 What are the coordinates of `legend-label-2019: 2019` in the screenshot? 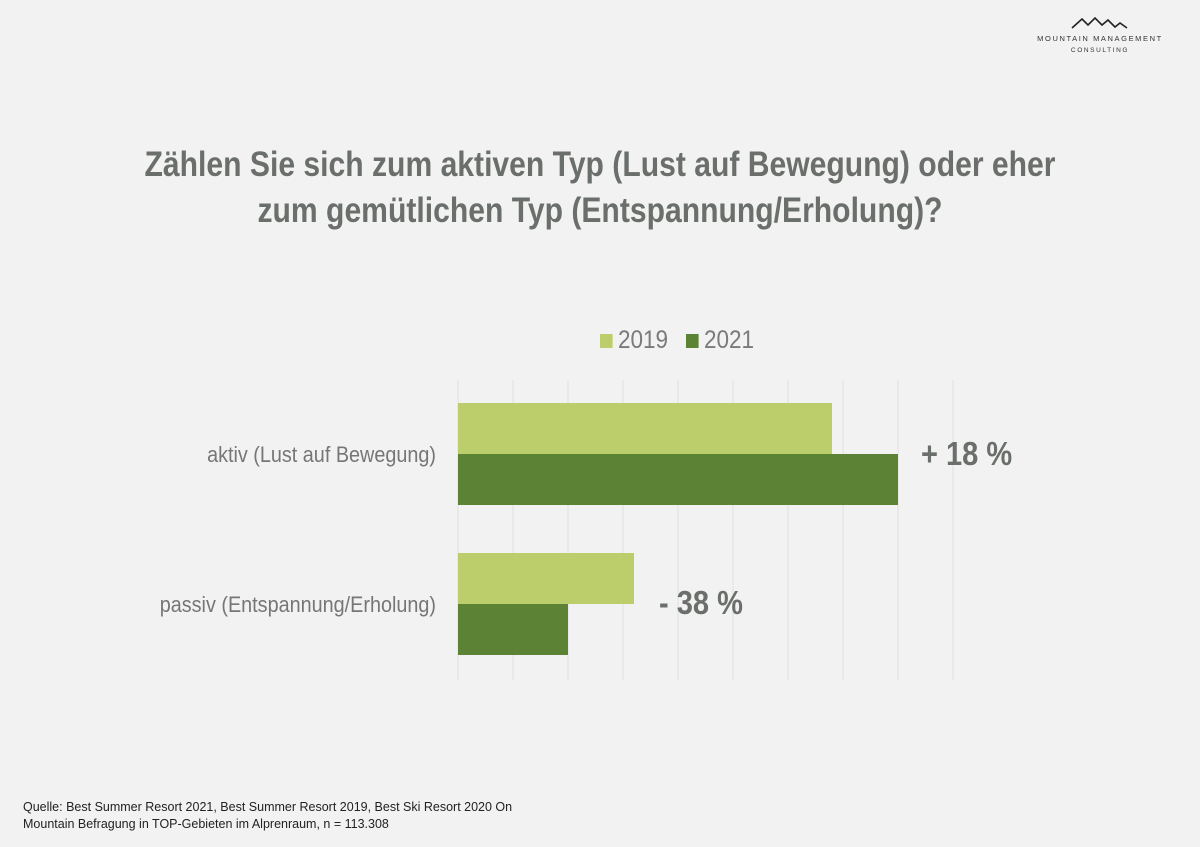 It's located at (643, 340).